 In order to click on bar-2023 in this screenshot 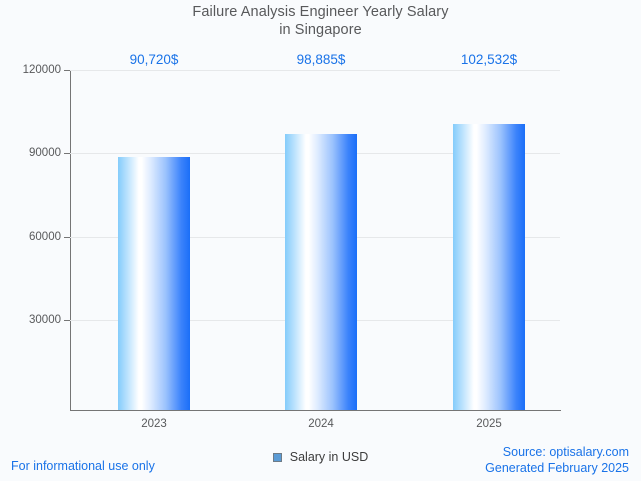, I will do `click(154, 283)`.